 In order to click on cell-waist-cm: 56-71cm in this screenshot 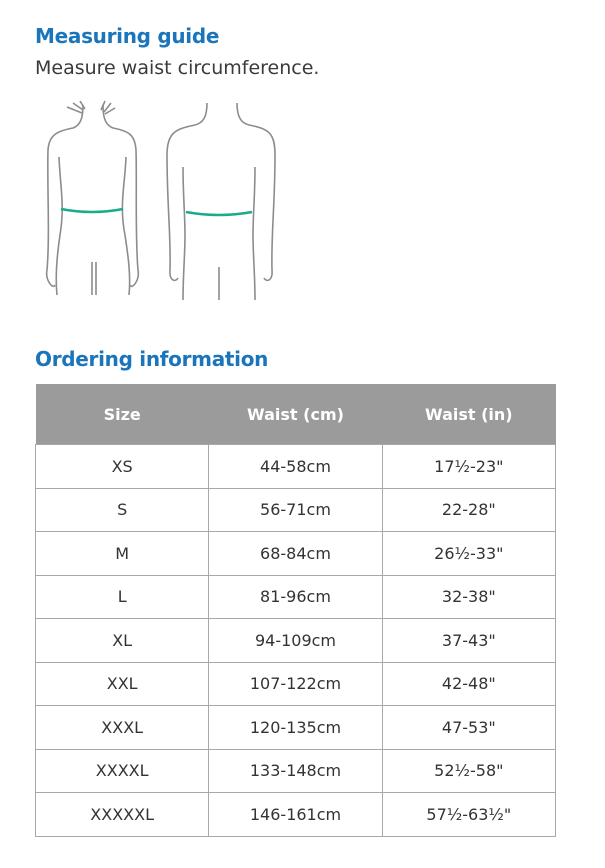, I will do `click(295, 509)`.